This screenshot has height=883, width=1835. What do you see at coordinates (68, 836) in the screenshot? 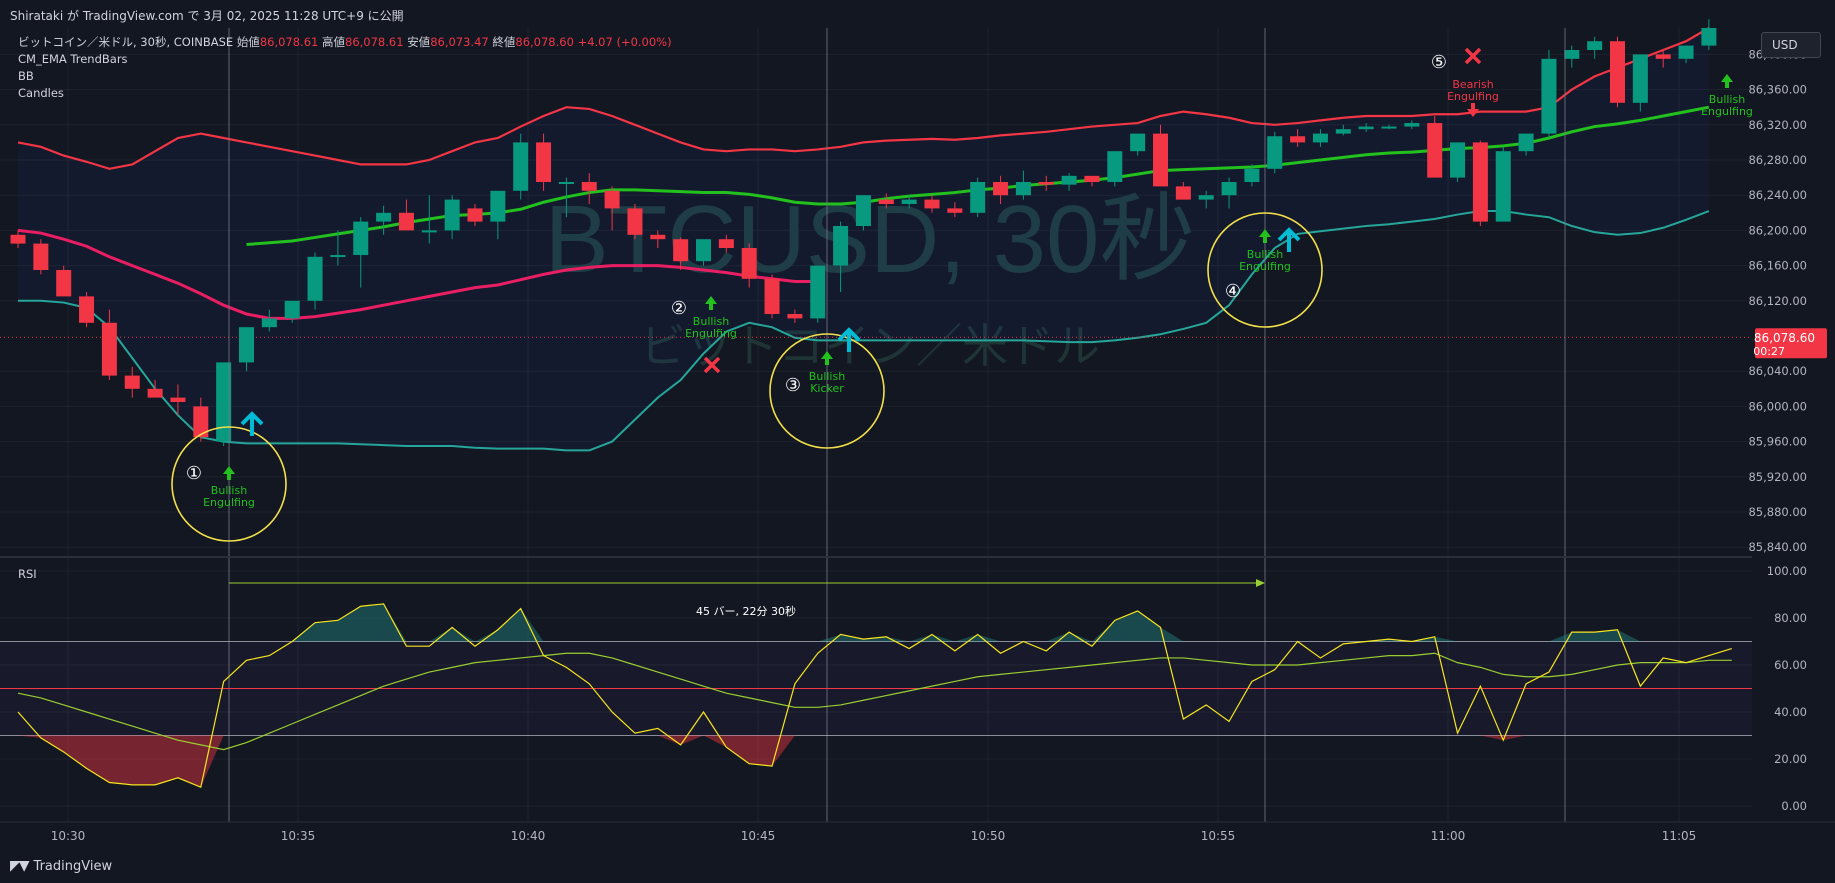
I see `time-tick-label: 10:30` at bounding box center [68, 836].